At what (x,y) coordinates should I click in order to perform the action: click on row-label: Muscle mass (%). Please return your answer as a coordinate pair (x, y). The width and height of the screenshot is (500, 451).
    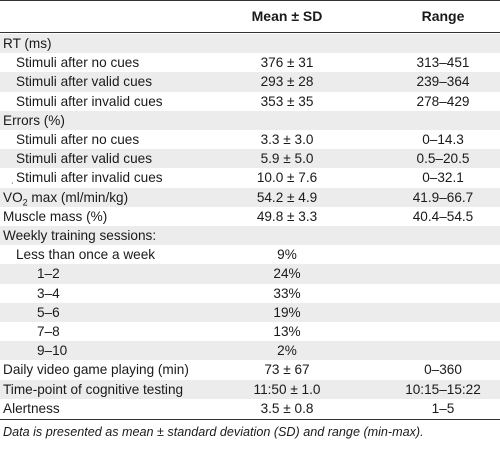
    Looking at the image, I should click on (55, 216).